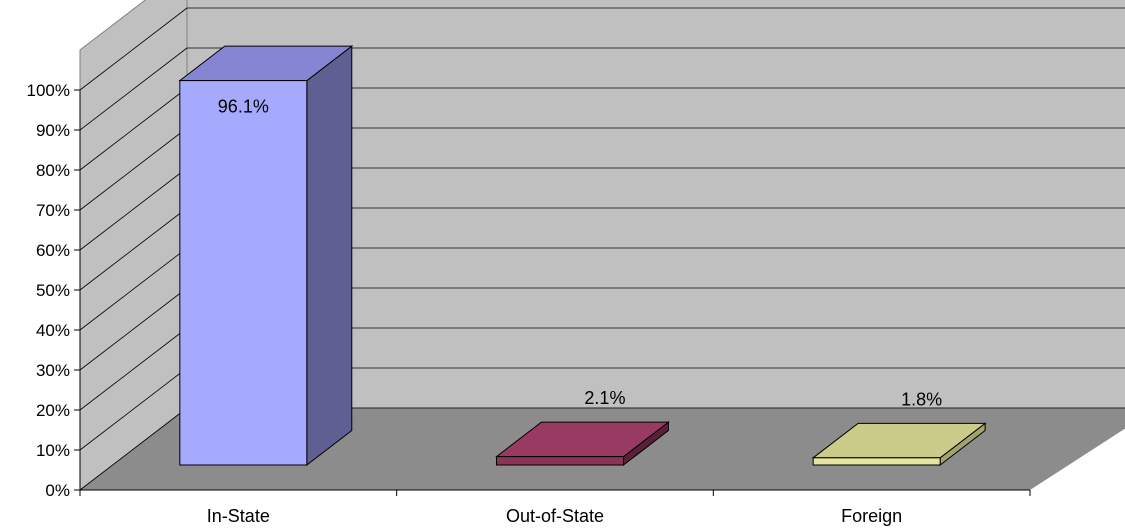 This screenshot has width=1125, height=530. What do you see at coordinates (582, 444) in the screenshot?
I see `bar-out-of-state` at bounding box center [582, 444].